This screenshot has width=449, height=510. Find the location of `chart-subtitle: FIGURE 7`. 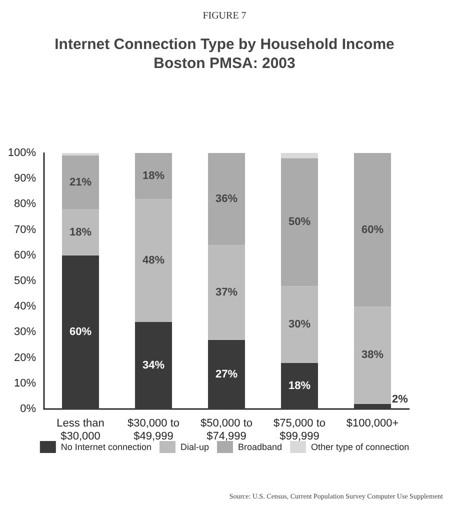

chart-subtitle: FIGURE 7 is located at coordinates (224, 16).